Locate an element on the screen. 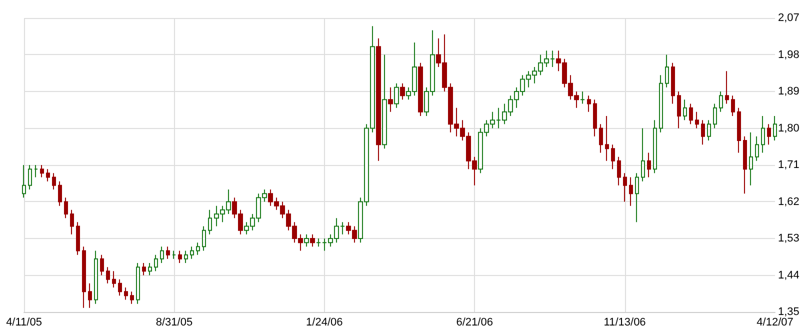  y-tick-label: 1,89 is located at coordinates (789, 92).